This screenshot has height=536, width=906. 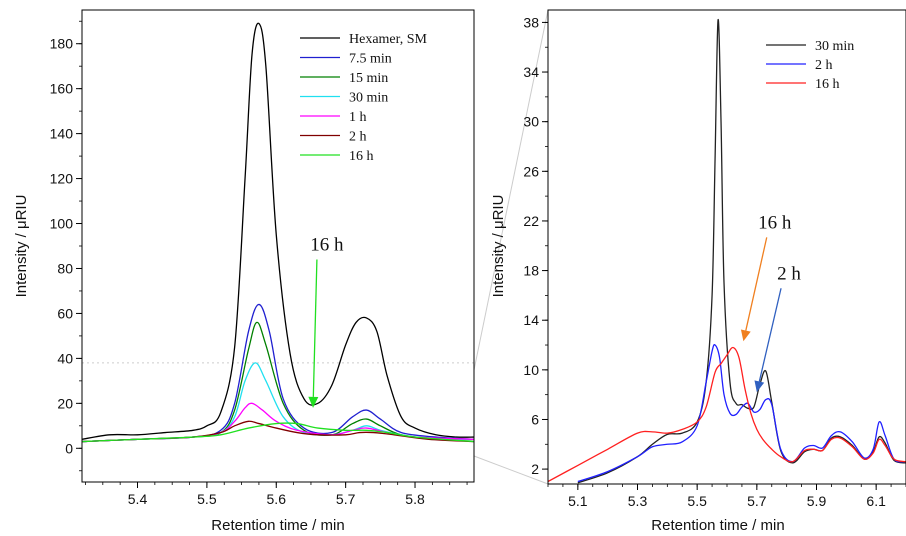 I want to click on x-tick-label: 5.1, so click(x=578, y=501).